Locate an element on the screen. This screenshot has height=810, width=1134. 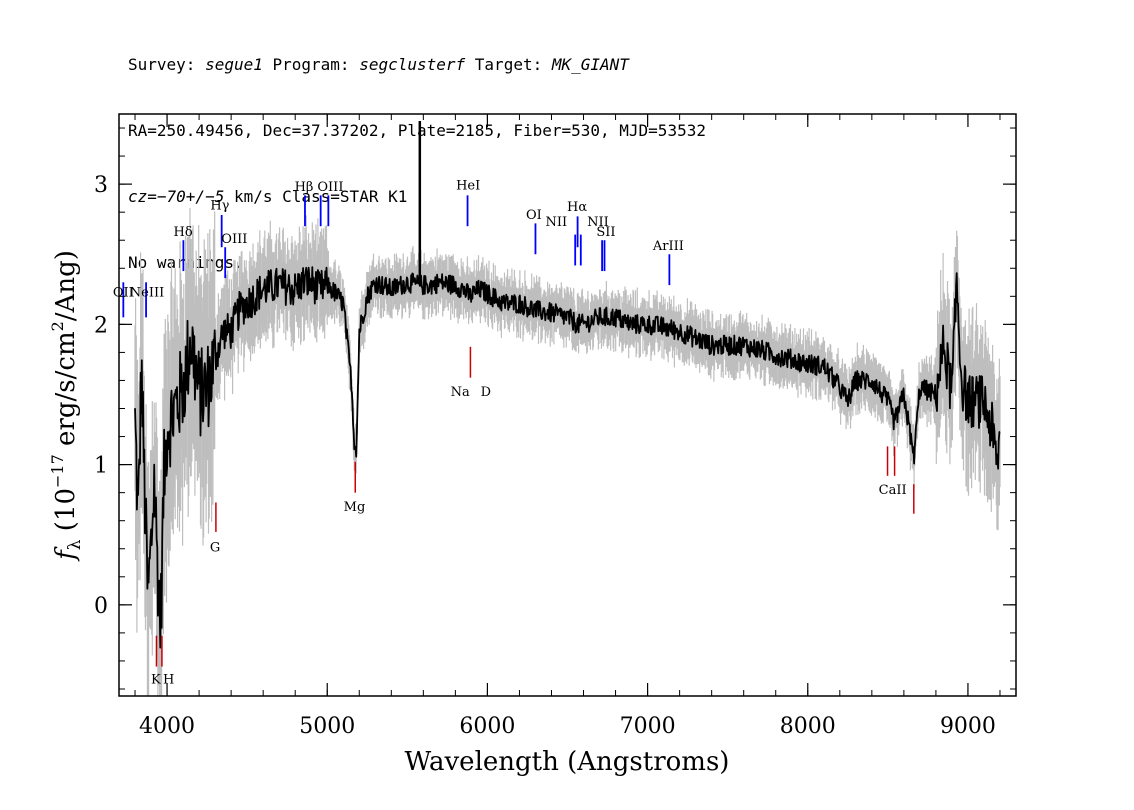
spectral-line-label: OII is located at coordinates (123, 292).